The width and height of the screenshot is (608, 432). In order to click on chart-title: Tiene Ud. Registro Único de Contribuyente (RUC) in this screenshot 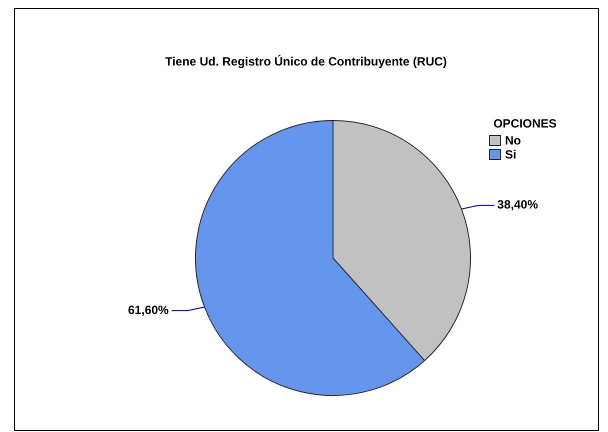, I will do `click(306, 61)`.